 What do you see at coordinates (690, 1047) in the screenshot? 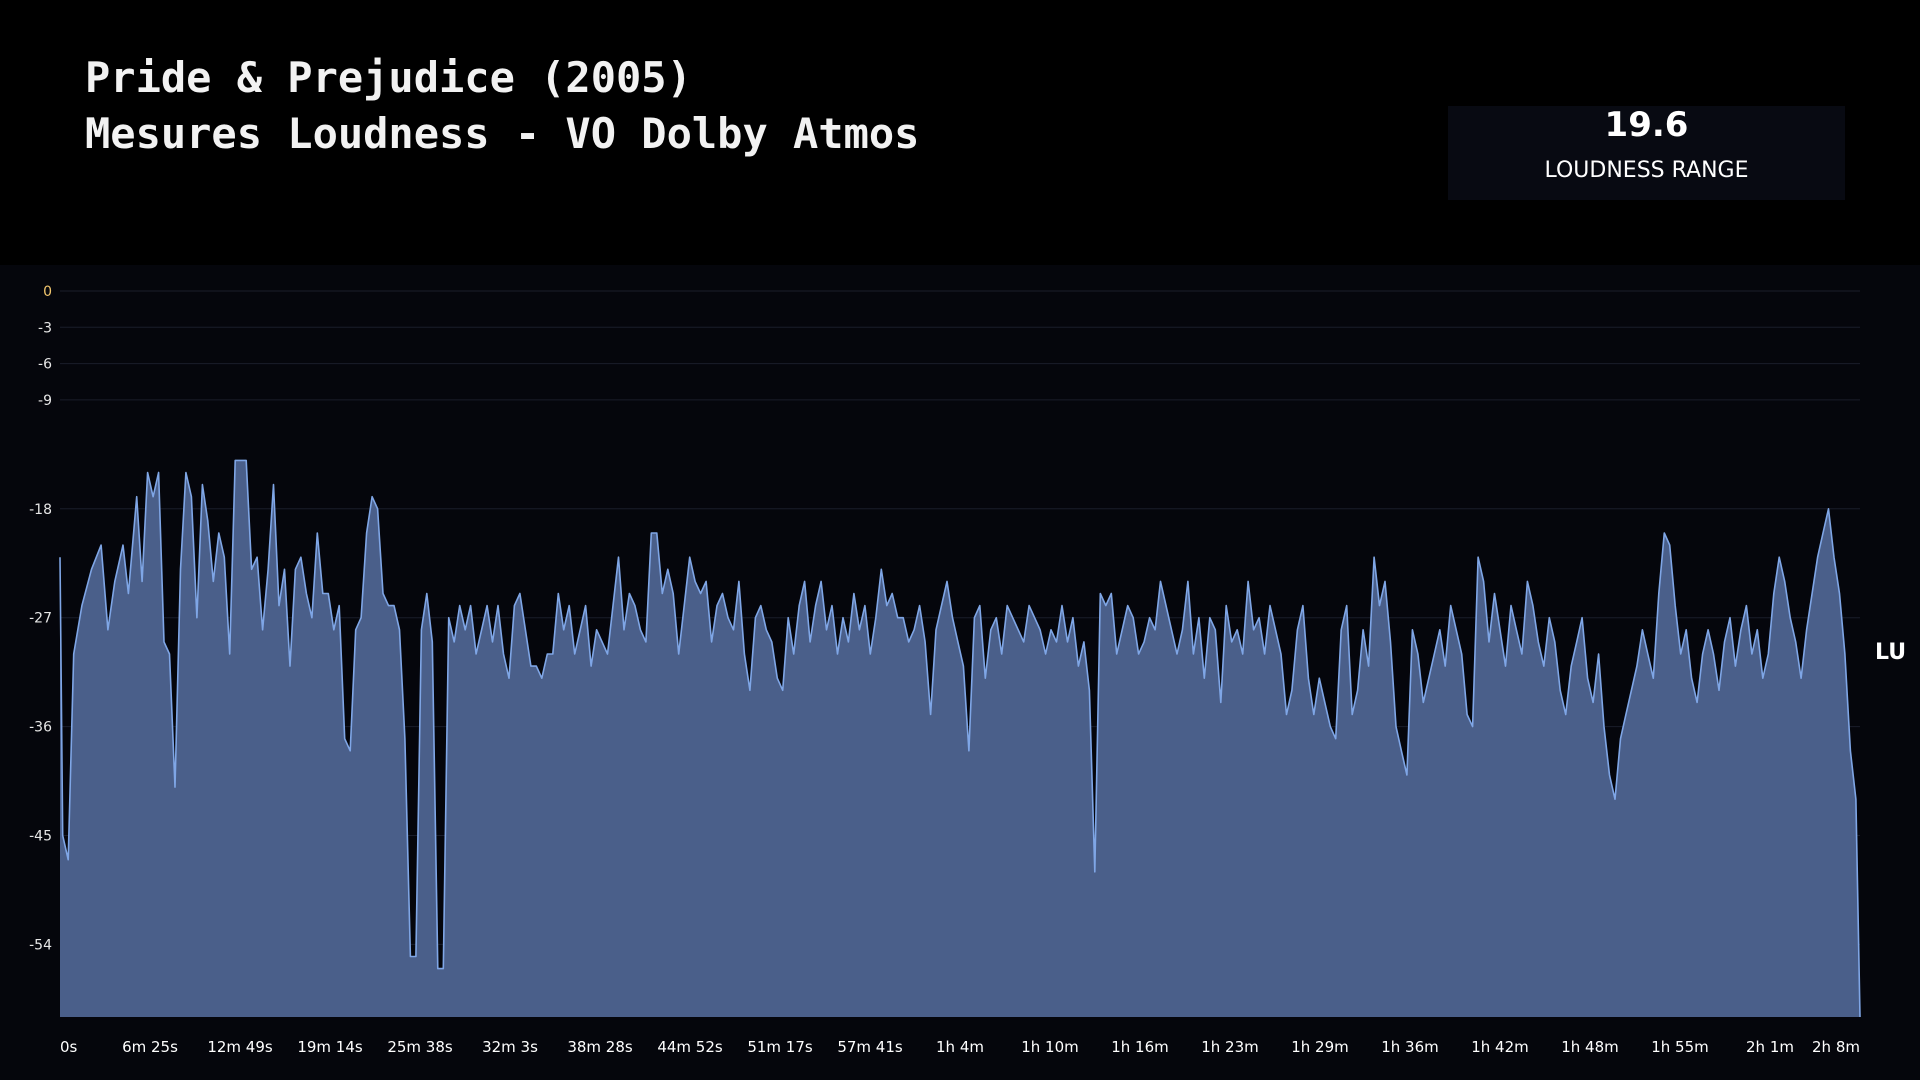
I see `x-tick-label: 44m 52s` at bounding box center [690, 1047].